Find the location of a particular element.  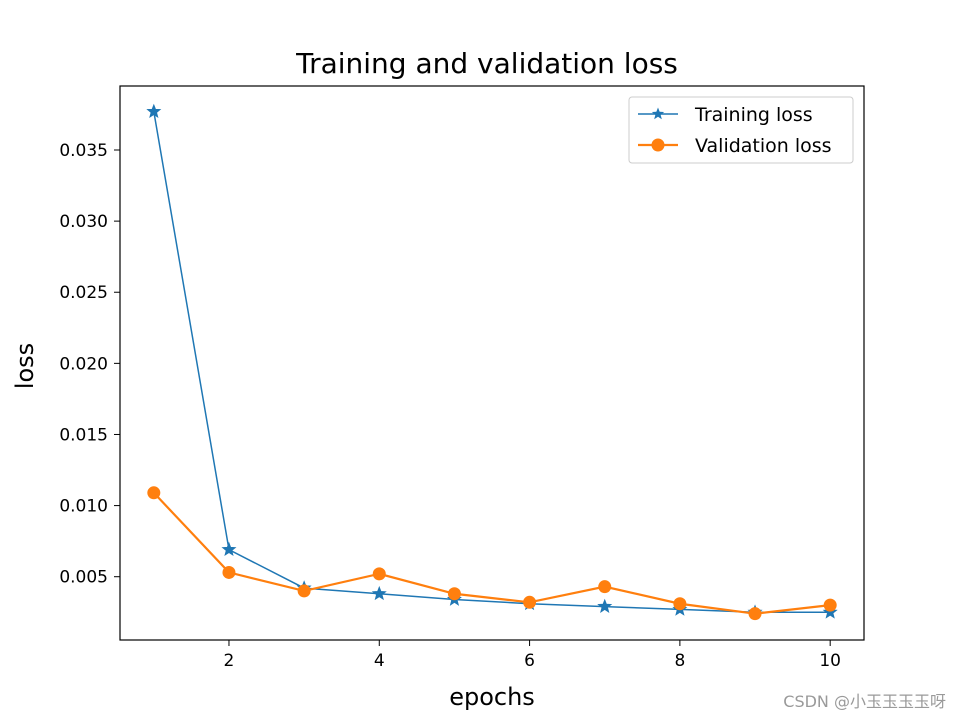

x-axis: 2 4 6 8 10 is located at coordinates (532, 655).